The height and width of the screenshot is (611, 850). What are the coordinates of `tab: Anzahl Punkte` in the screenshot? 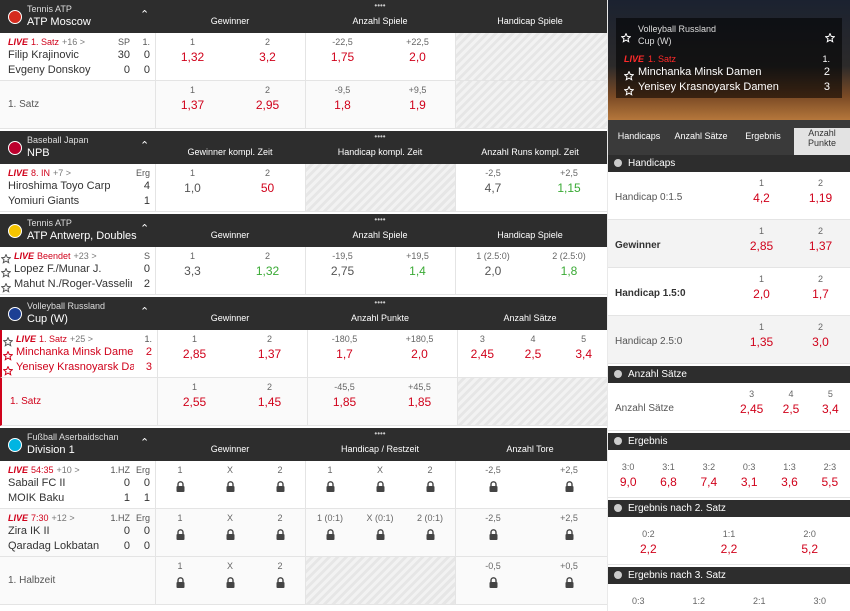 It's located at (822, 141).